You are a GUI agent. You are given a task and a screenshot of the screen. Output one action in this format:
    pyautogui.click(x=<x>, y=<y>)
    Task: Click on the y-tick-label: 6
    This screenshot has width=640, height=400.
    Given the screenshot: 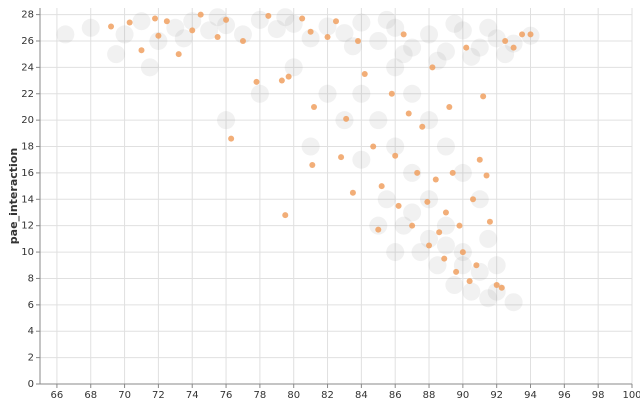 What is the action you would take?
    pyautogui.click(x=31, y=305)
    